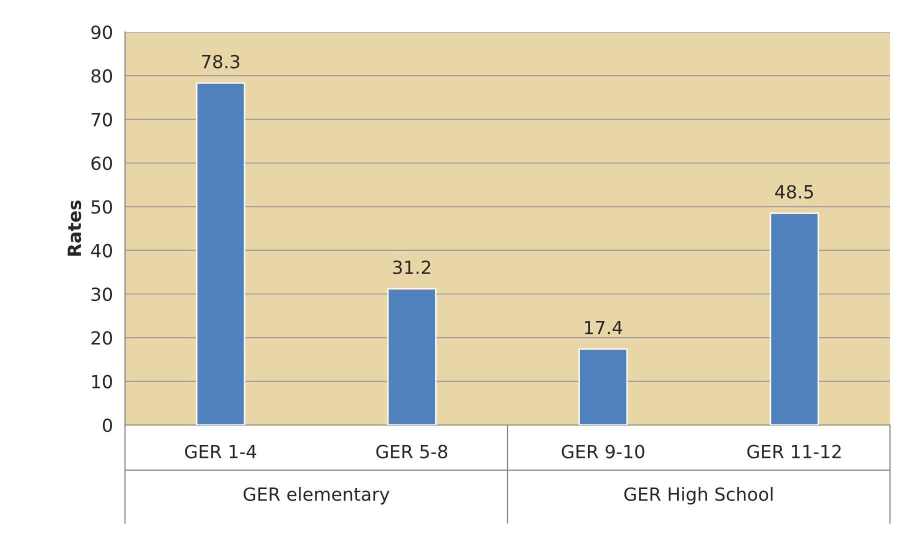  I want to click on y-tick-label: 20, so click(102, 338).